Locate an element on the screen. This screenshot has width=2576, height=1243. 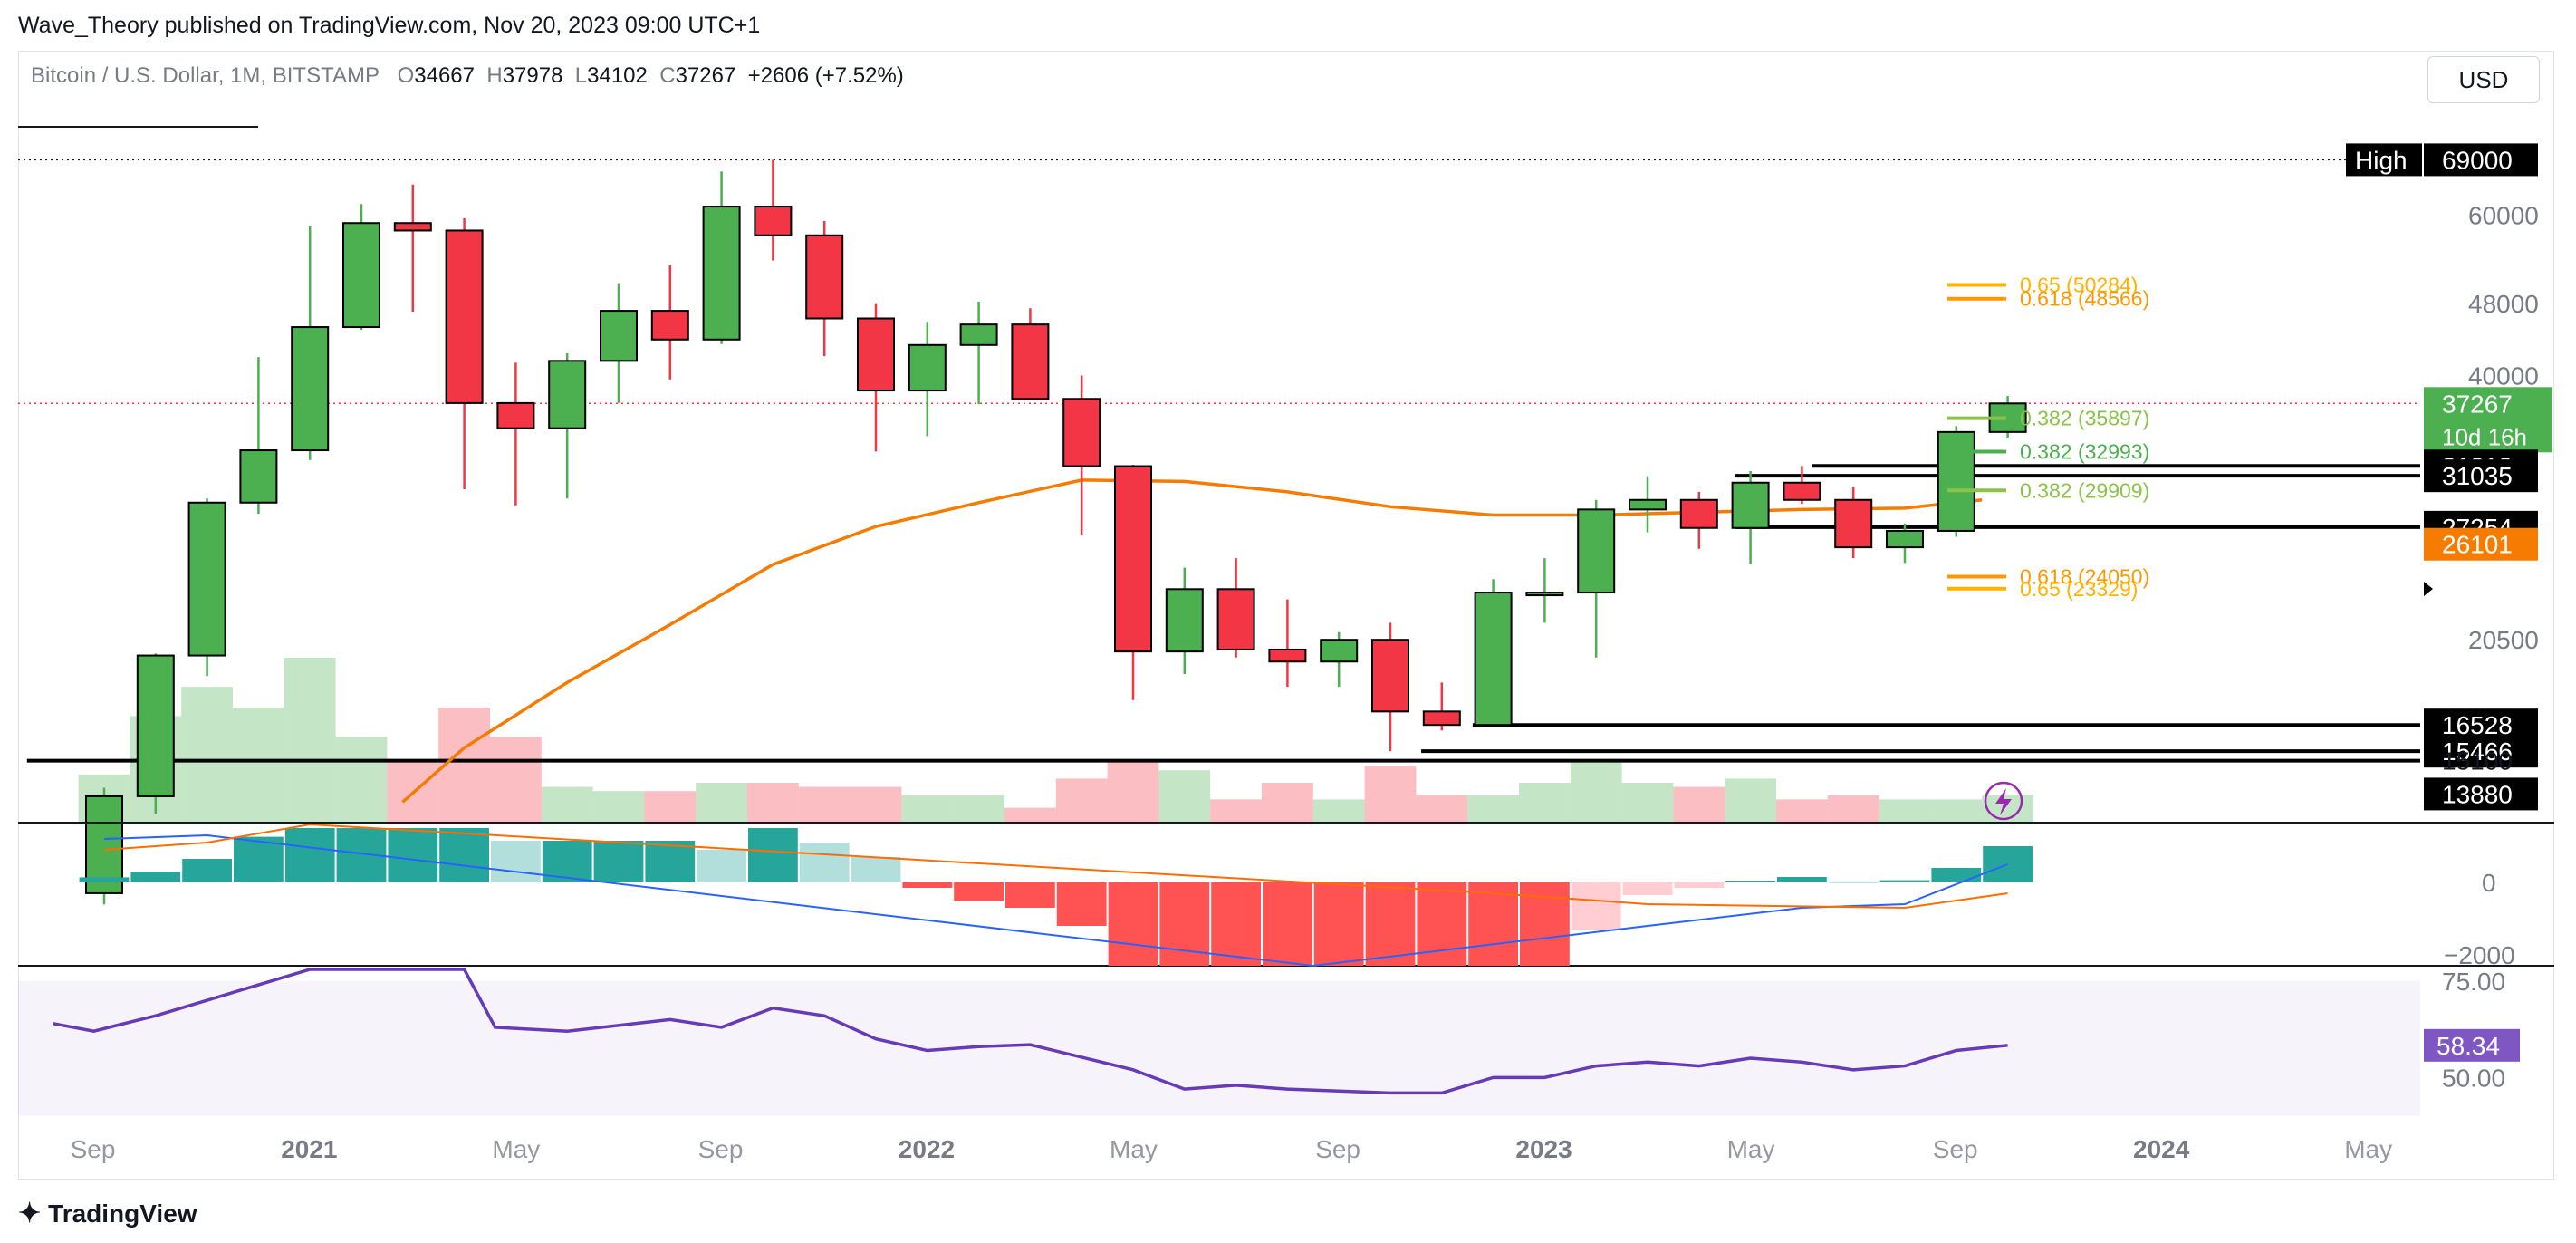
x-tick-year: 2024 is located at coordinates (2161, 1149).